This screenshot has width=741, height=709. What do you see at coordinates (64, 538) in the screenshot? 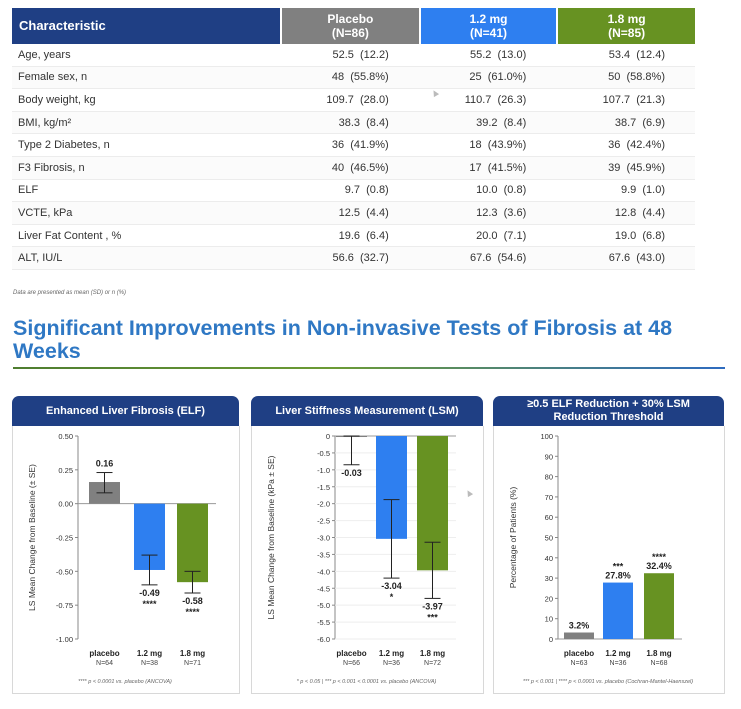
I see `y-tick-label: -0.25` at bounding box center [64, 538].